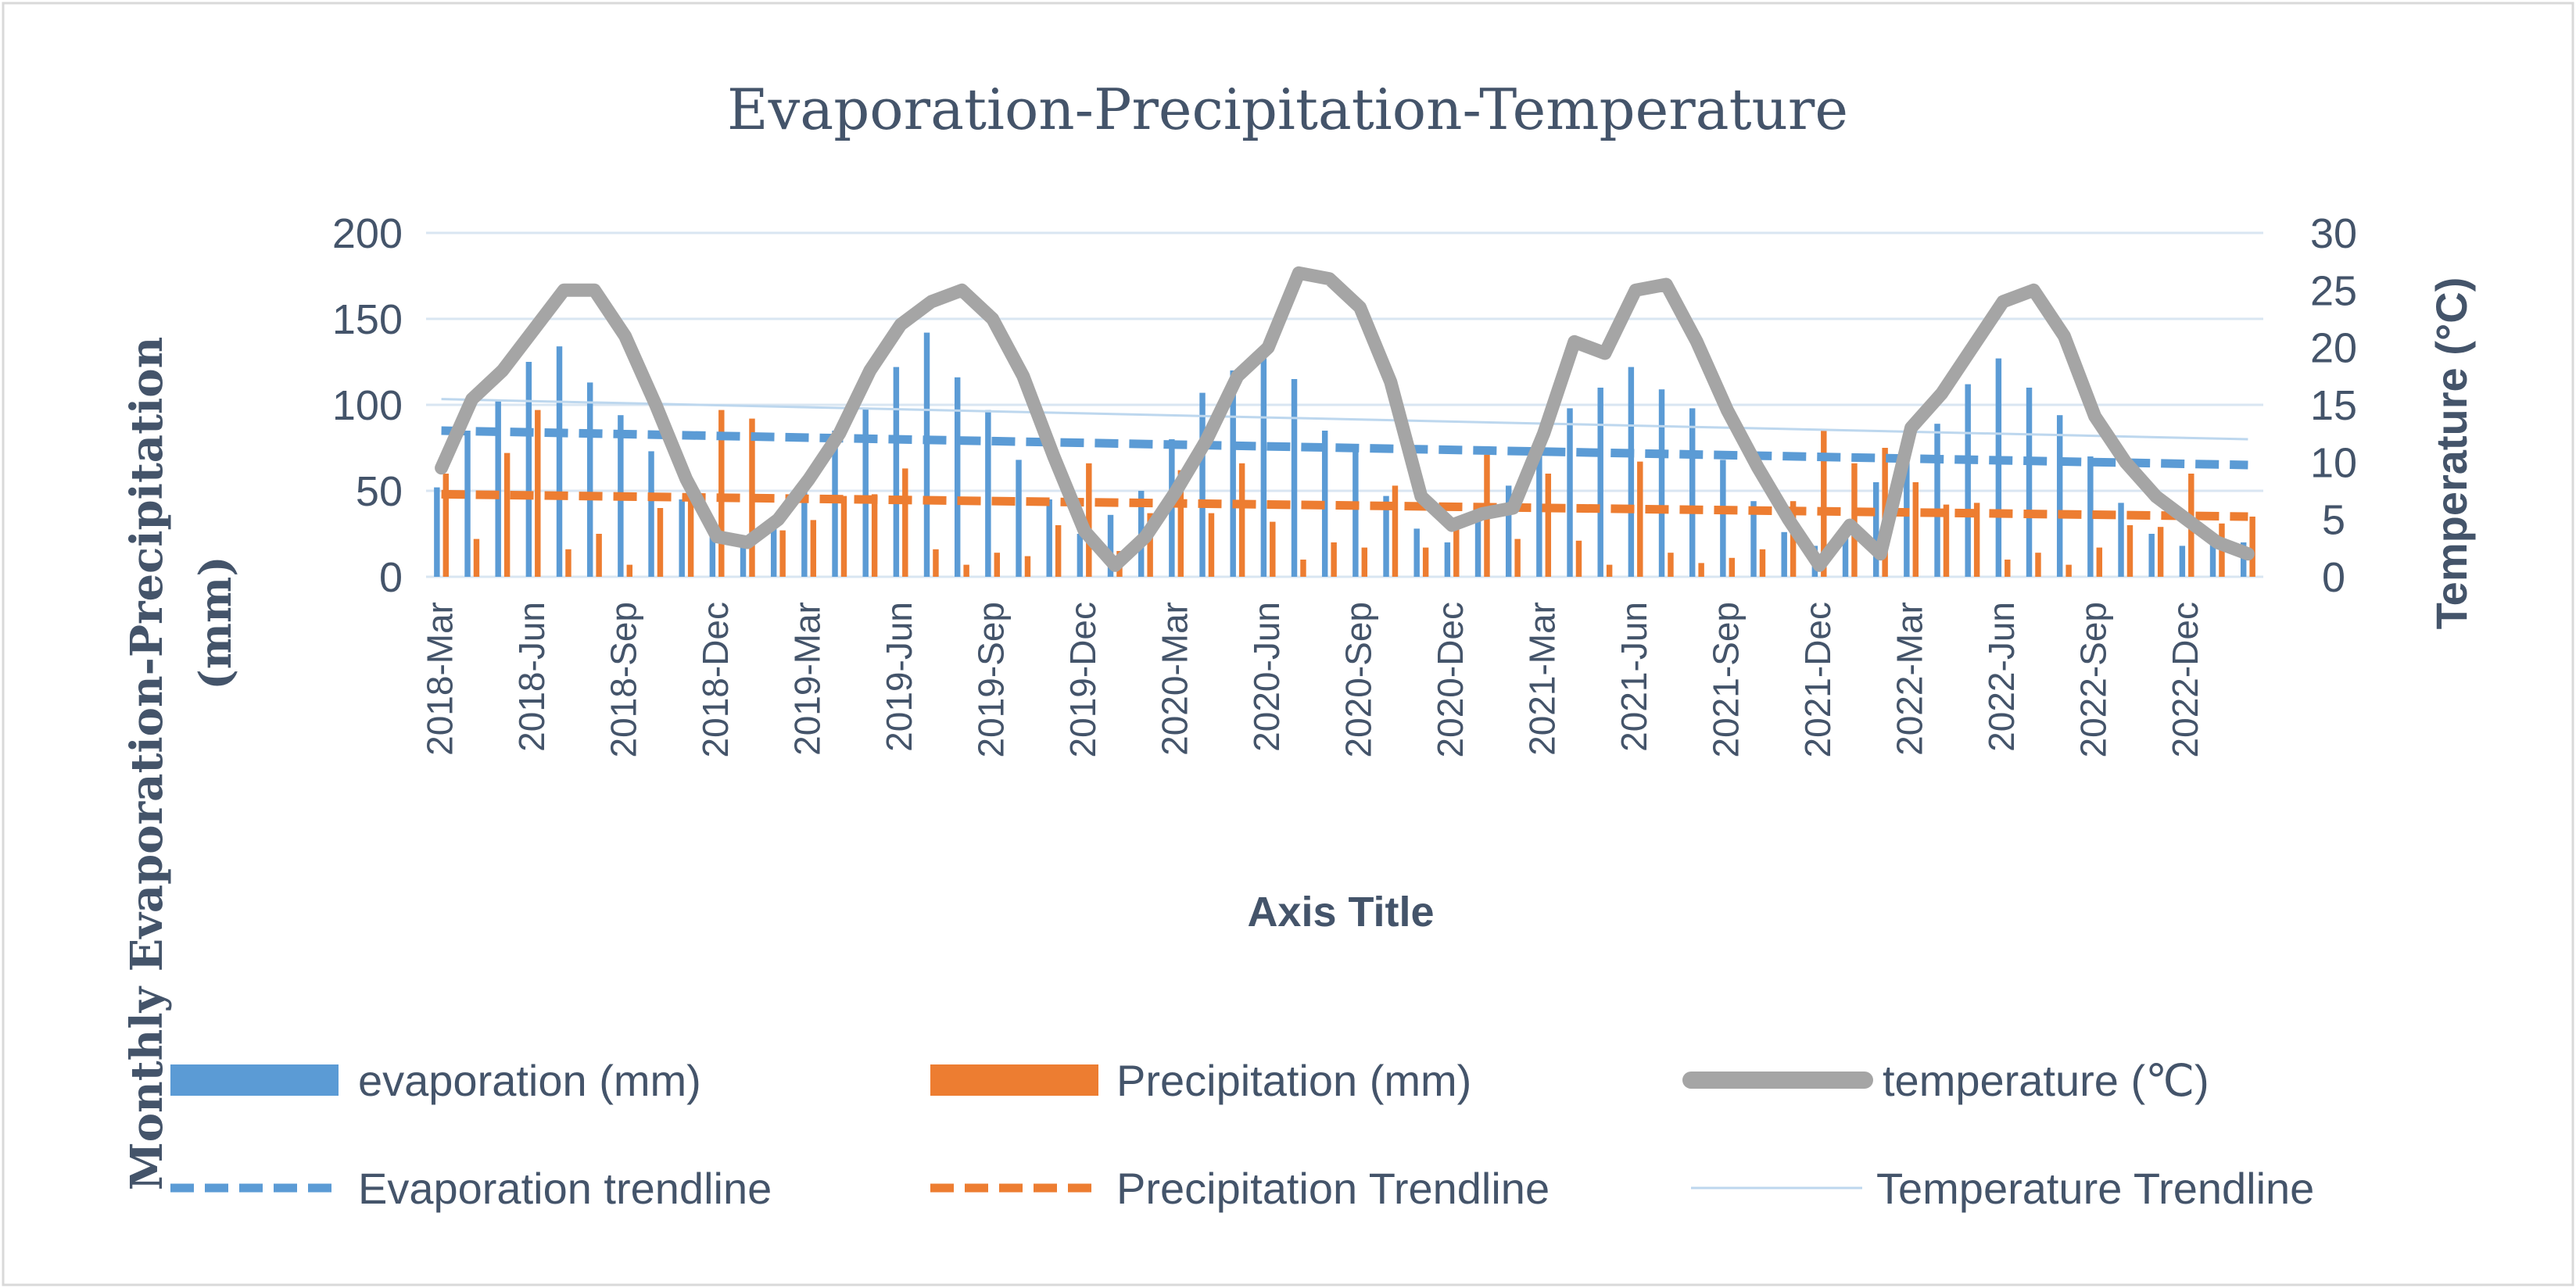 This screenshot has height=1288, width=2576. What do you see at coordinates (367, 233) in the screenshot?
I see `y-tick-label: 200` at bounding box center [367, 233].